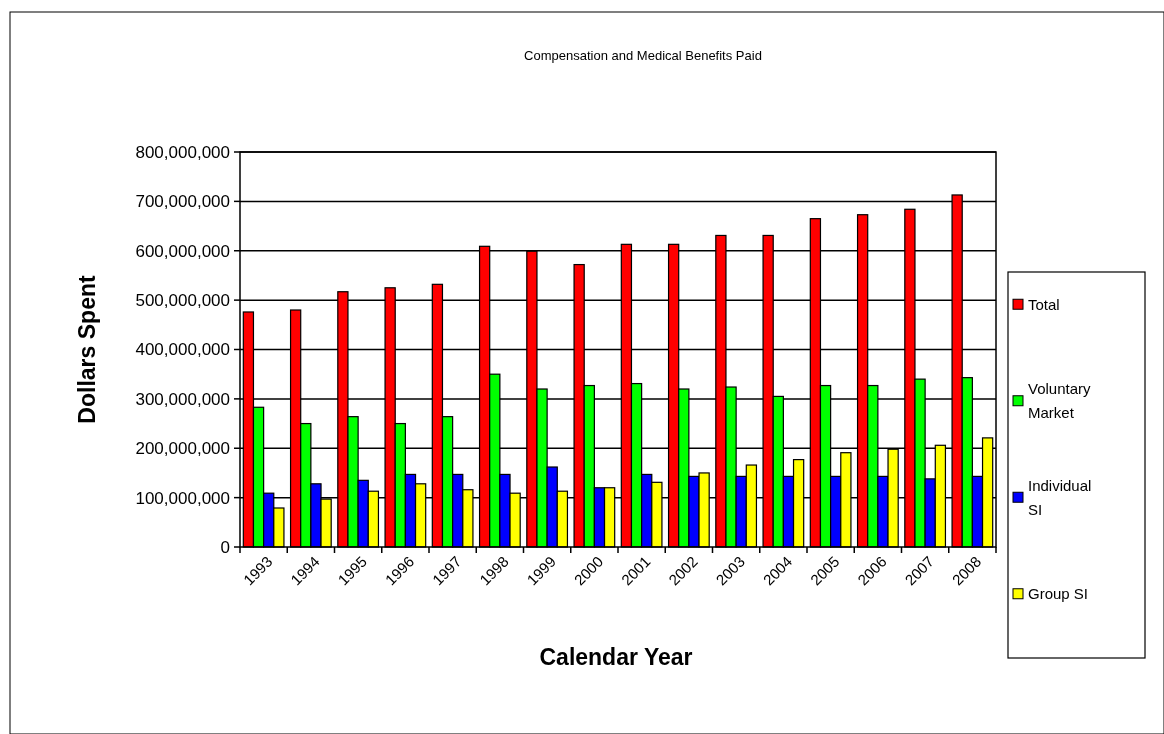 This screenshot has width=1164, height=734. Describe the element at coordinates (1058, 593) in the screenshot. I see `legend-label: Group SI` at that location.